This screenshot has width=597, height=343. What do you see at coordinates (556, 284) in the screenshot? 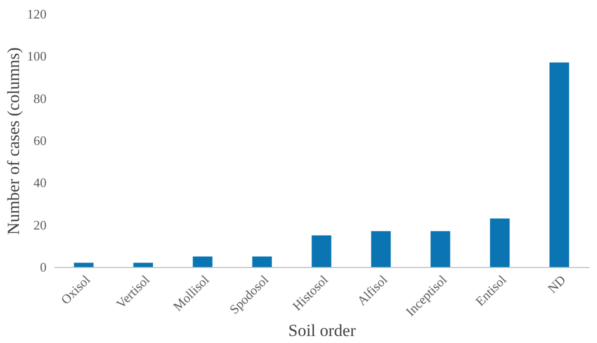
I see `x-tick-label: ND` at bounding box center [556, 284].